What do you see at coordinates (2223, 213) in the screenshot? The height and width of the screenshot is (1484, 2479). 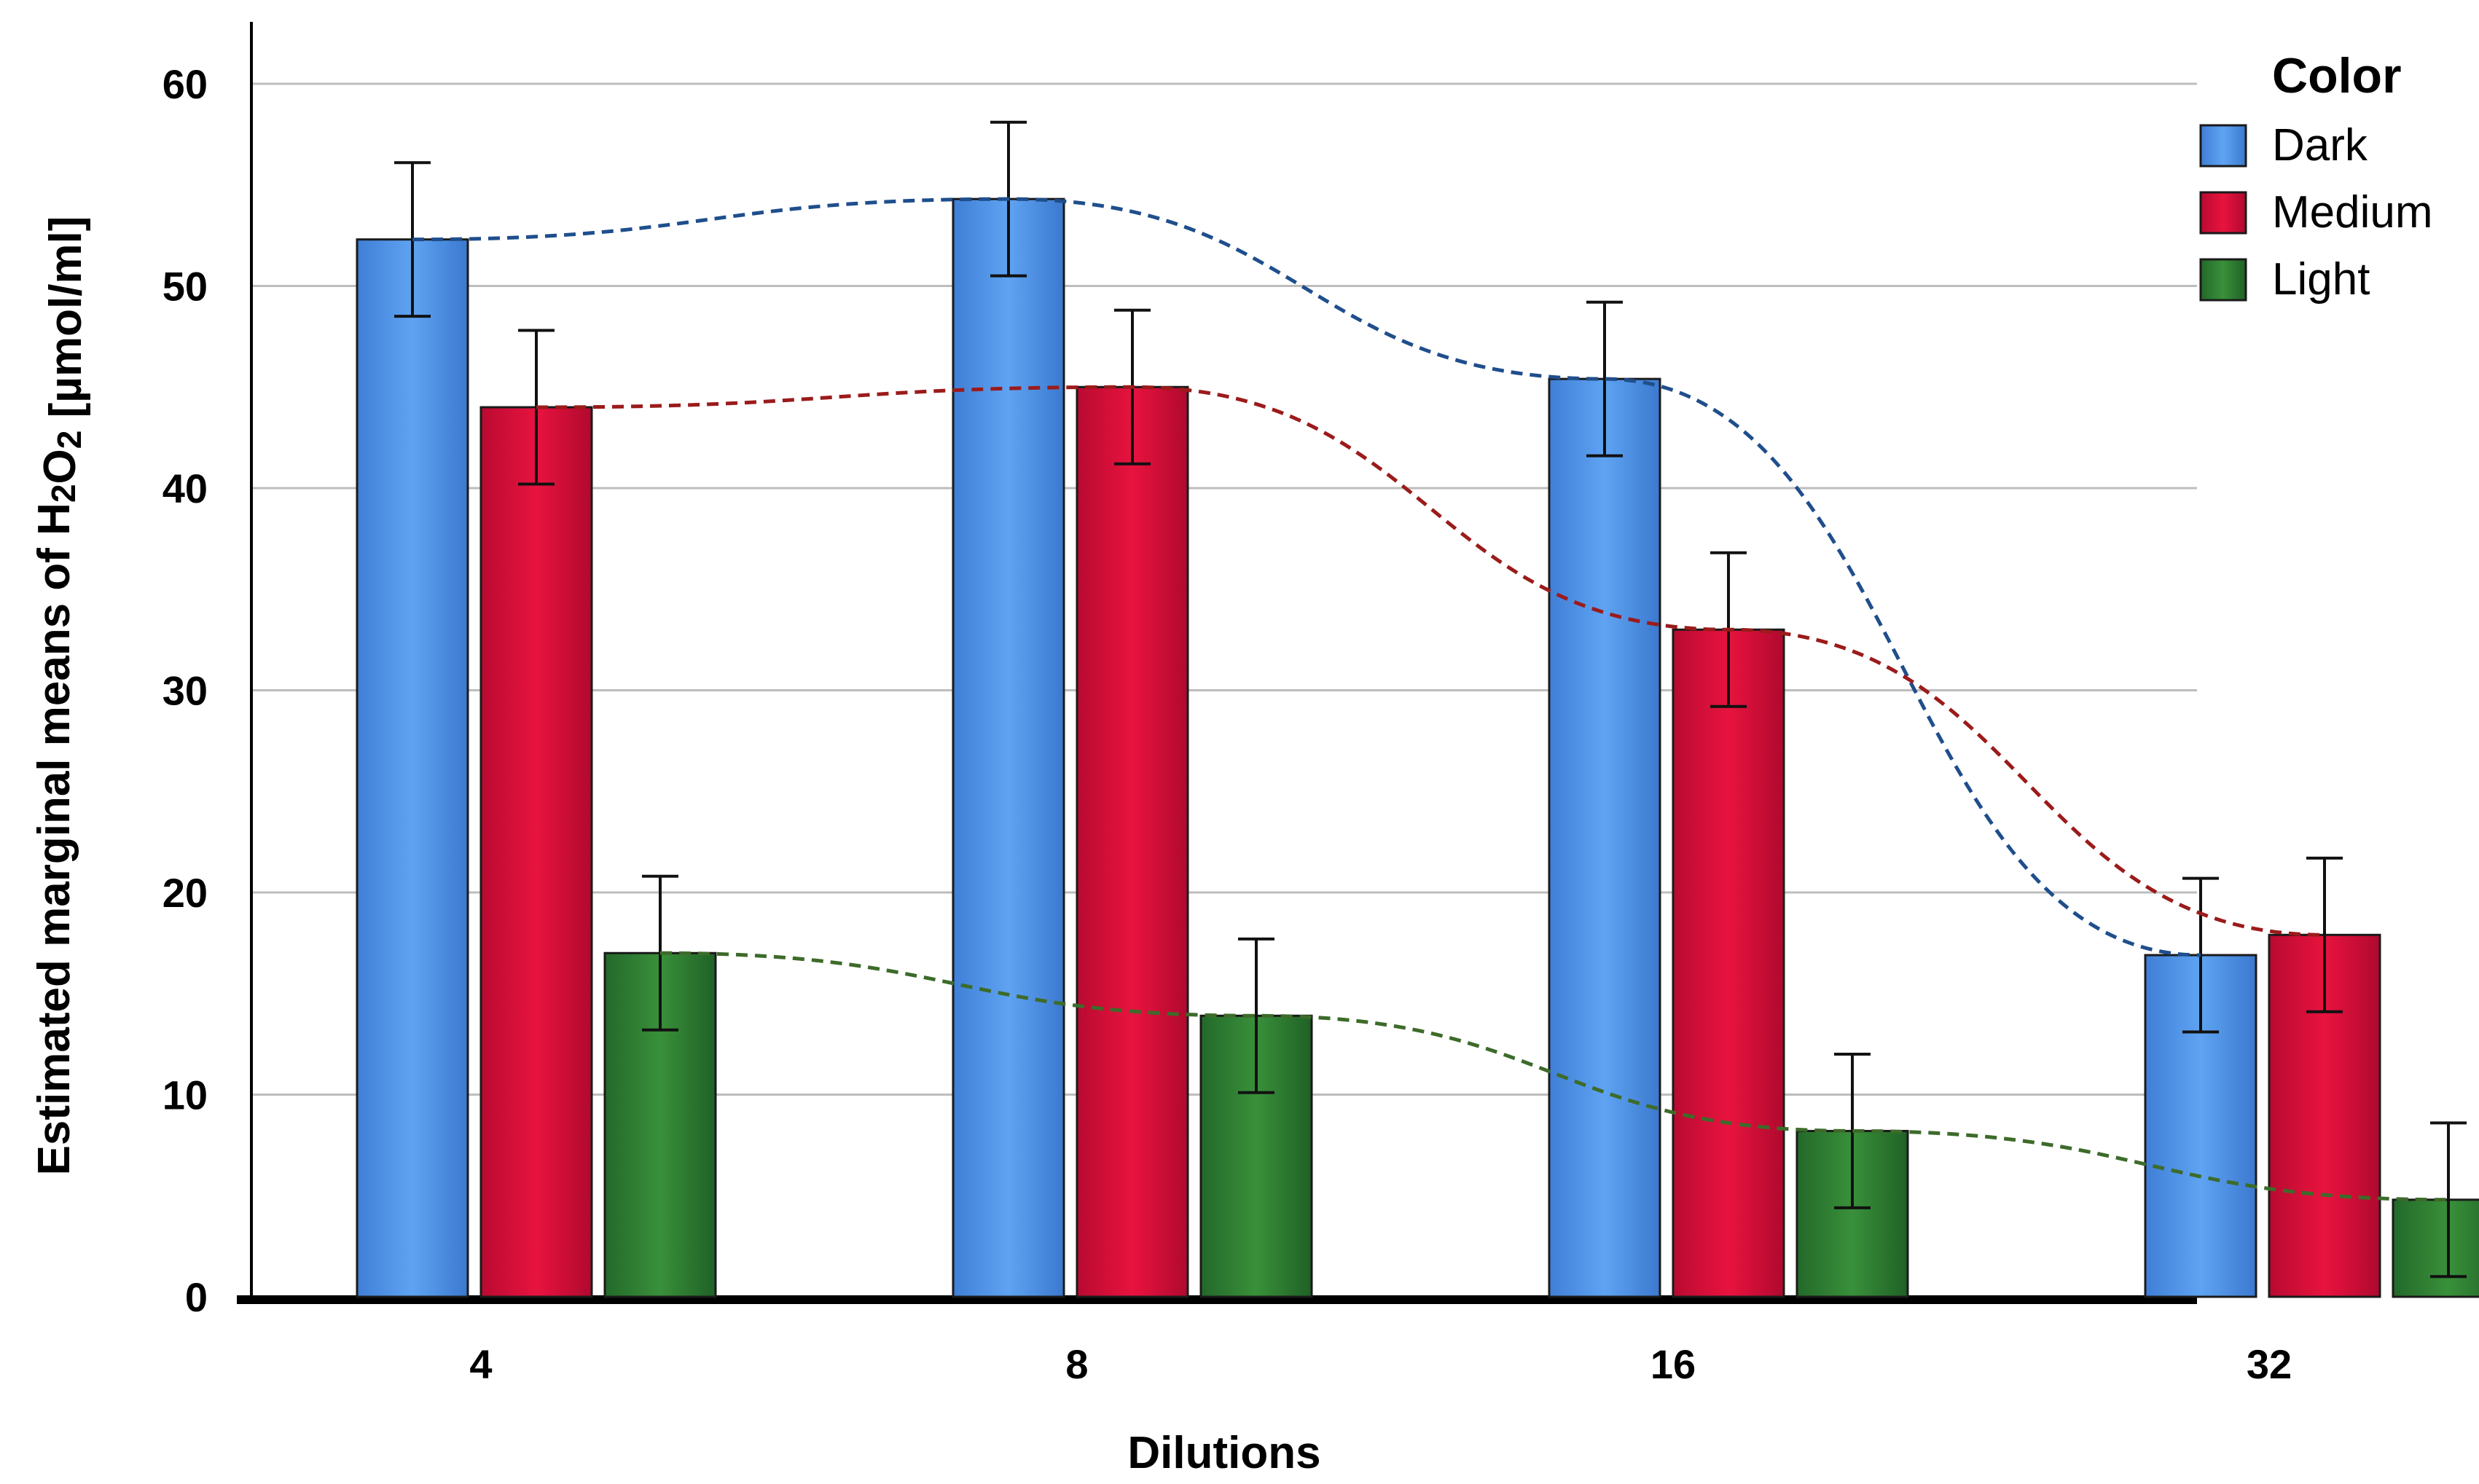 I see `legend-swatch-medium` at bounding box center [2223, 213].